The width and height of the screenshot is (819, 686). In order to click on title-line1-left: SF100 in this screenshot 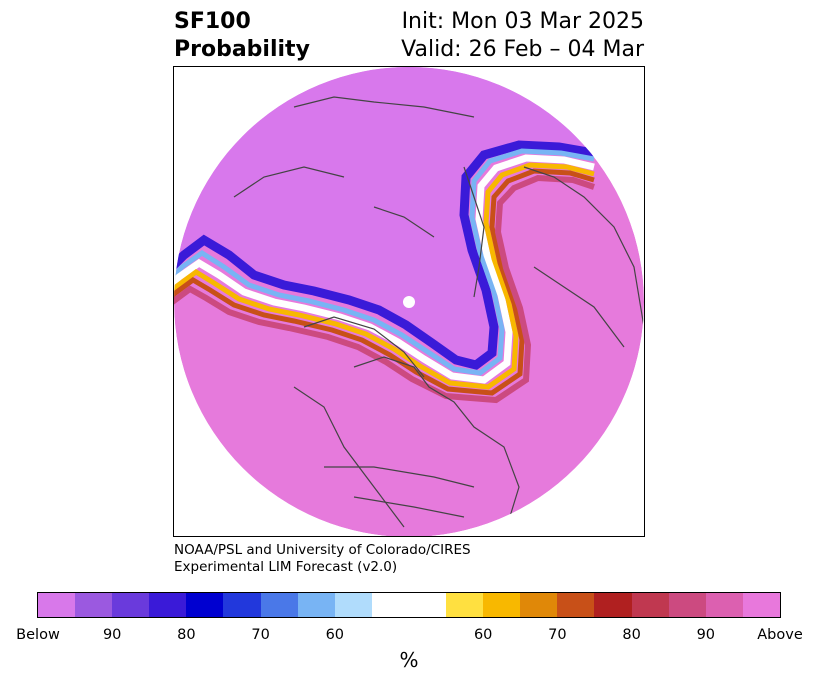, I will do `click(212, 21)`.